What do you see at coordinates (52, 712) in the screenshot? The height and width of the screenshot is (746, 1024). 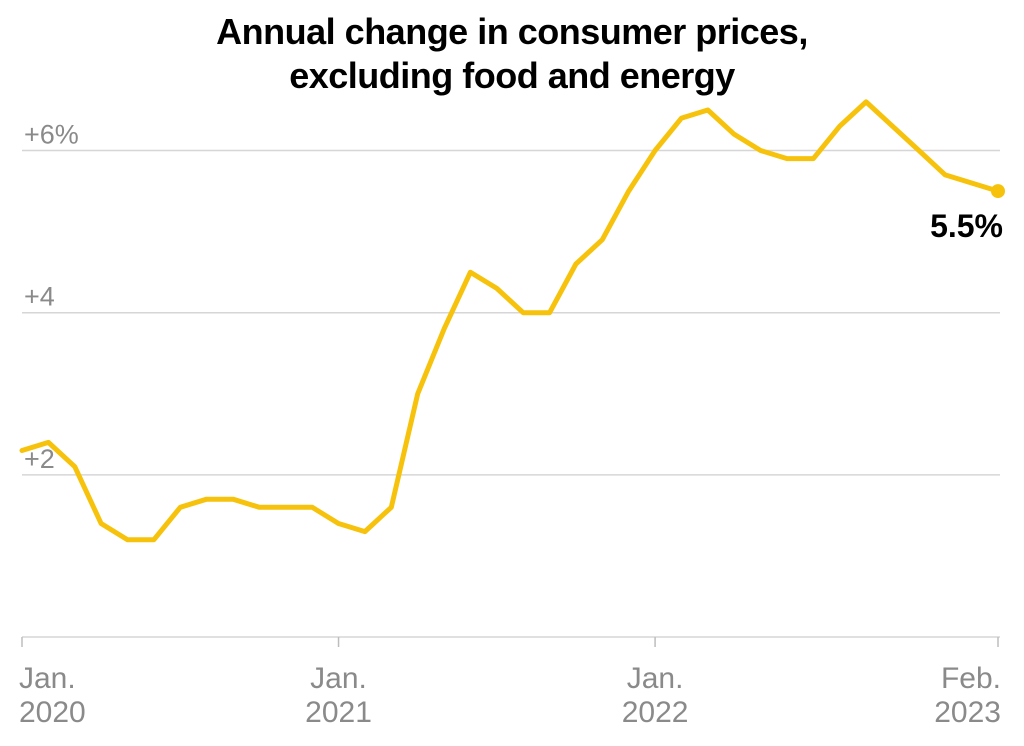 I see `x-tick-label-year: 2020` at bounding box center [52, 712].